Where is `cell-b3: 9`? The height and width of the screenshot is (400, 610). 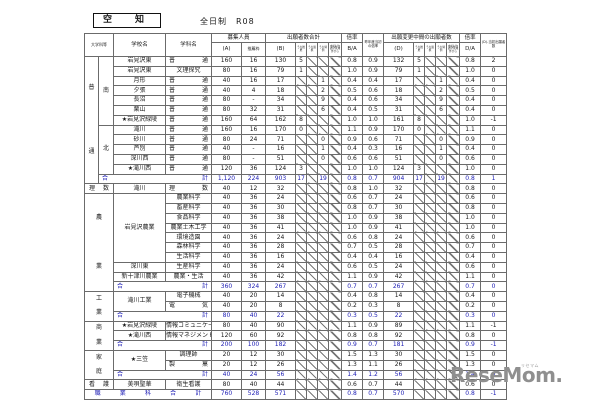
cell-b3: 9 is located at coordinates (323, 100).